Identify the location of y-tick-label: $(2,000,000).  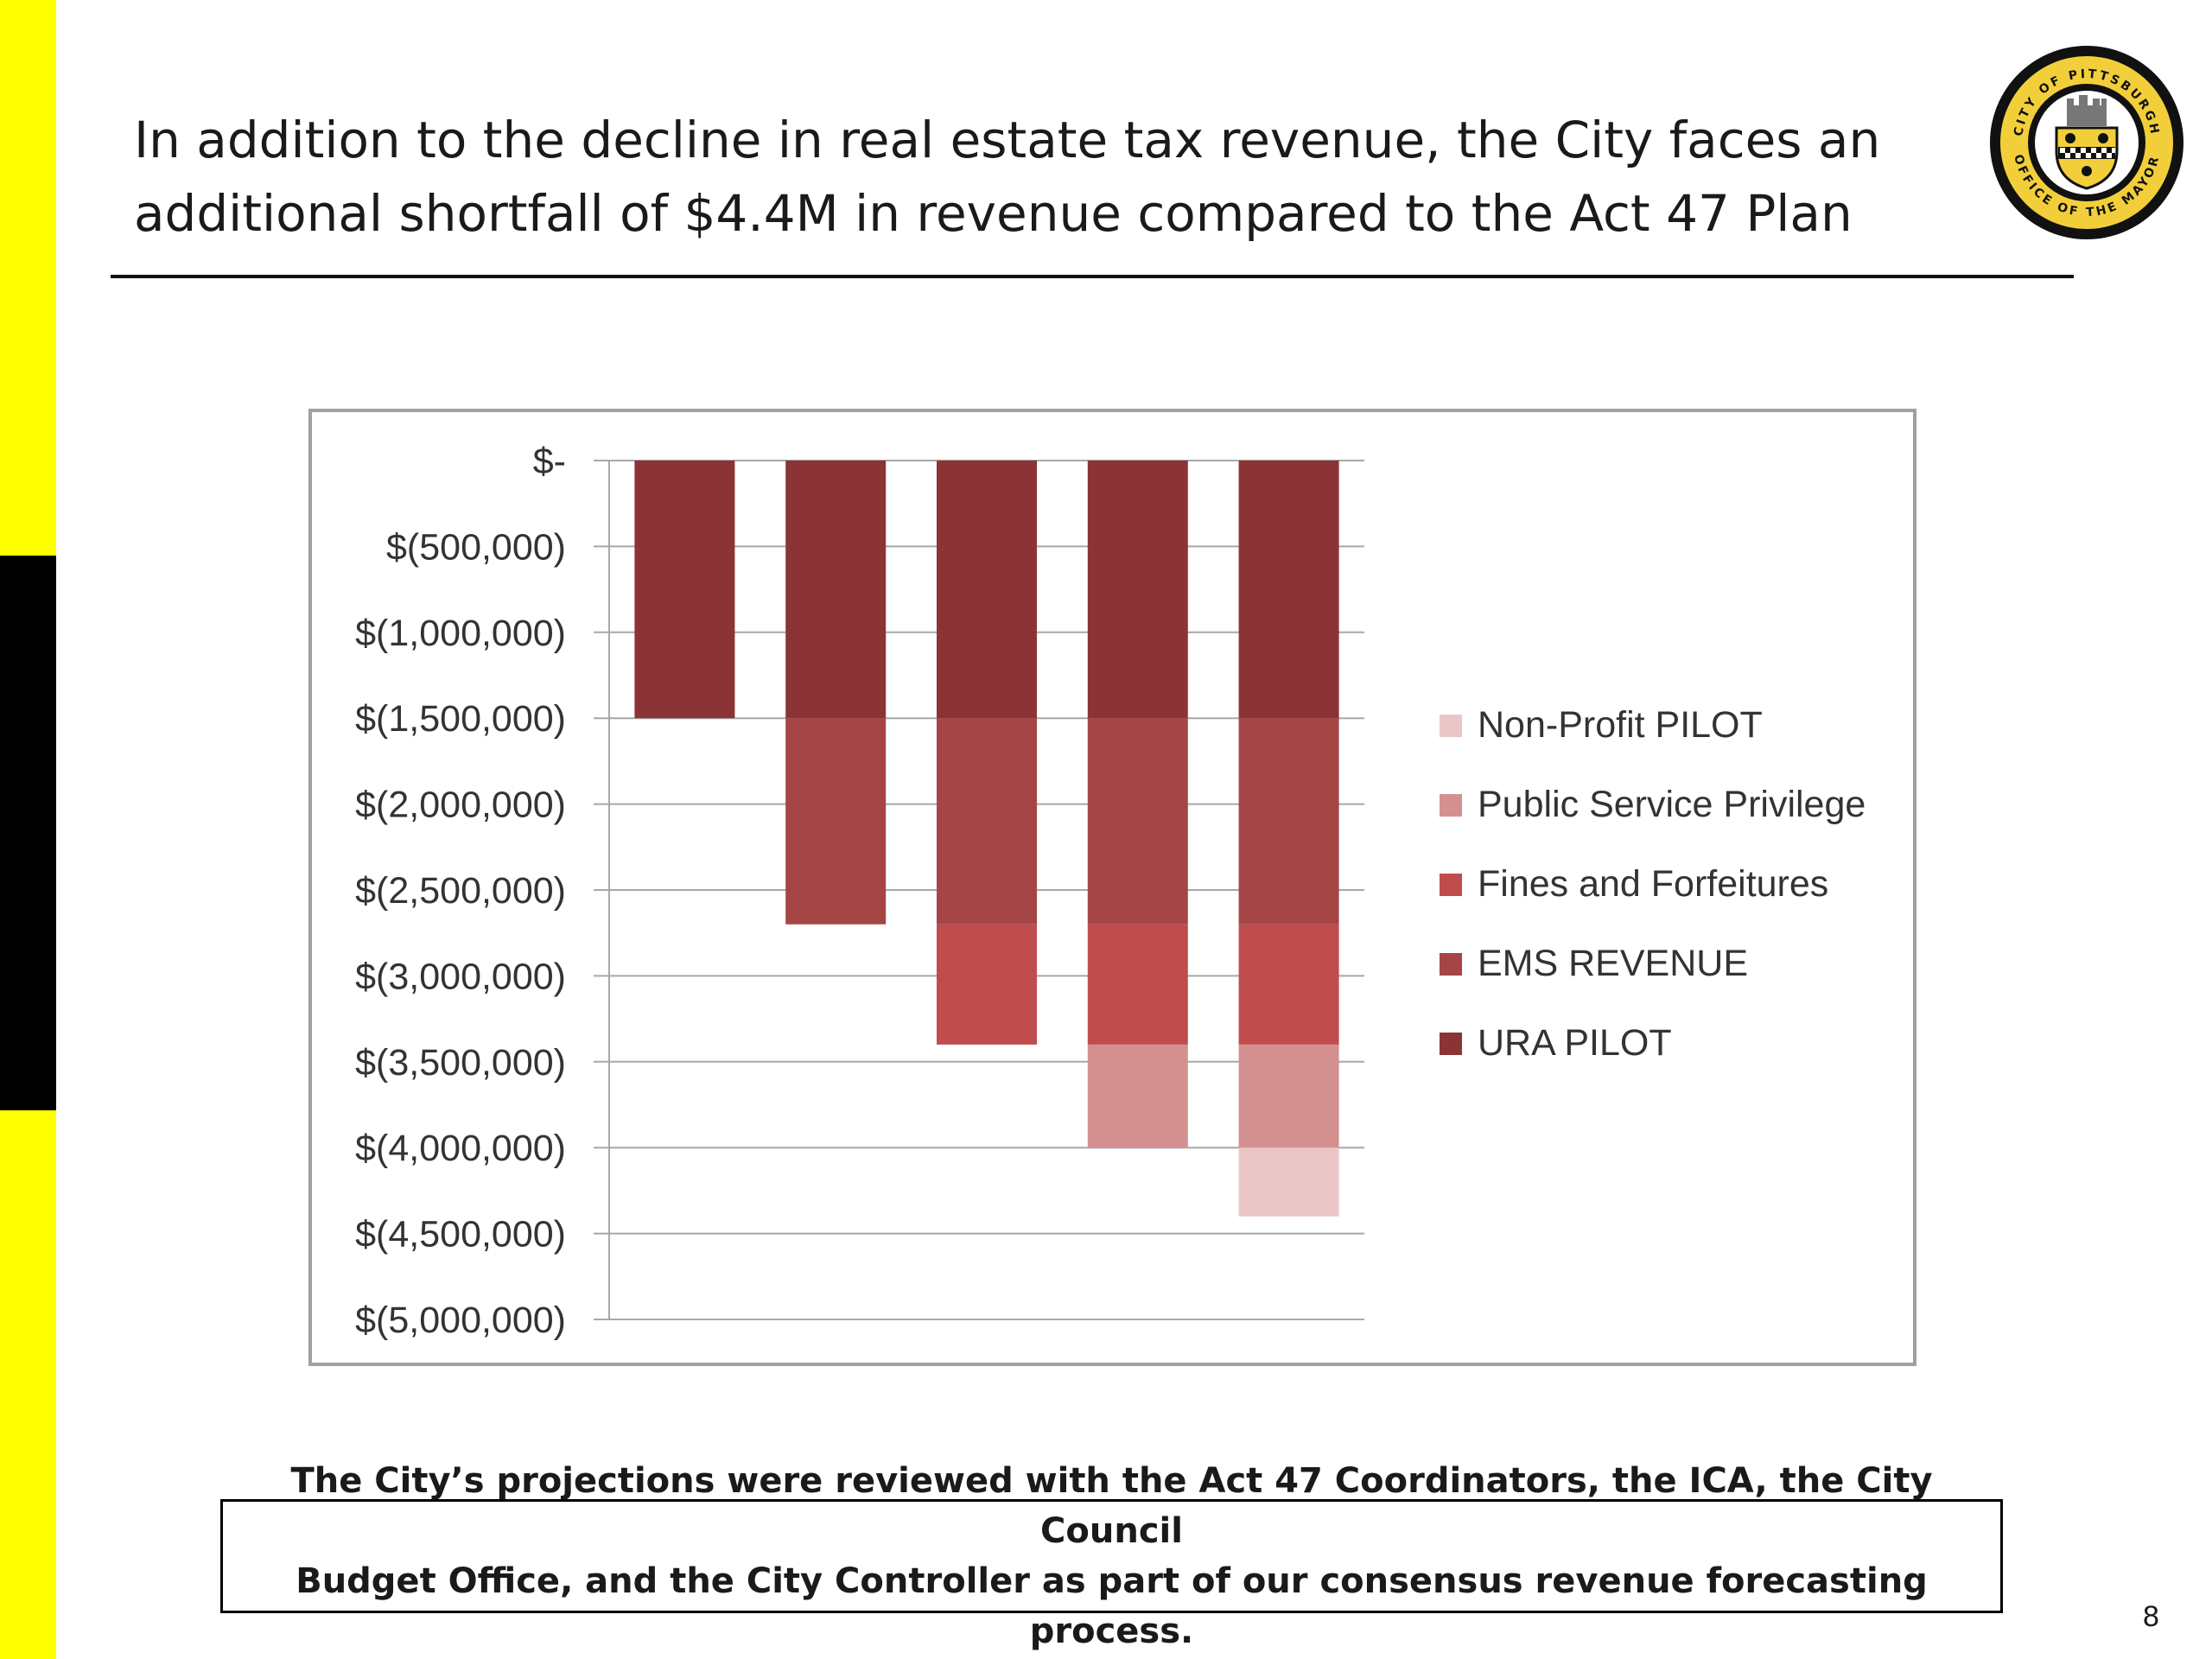
(460, 805).